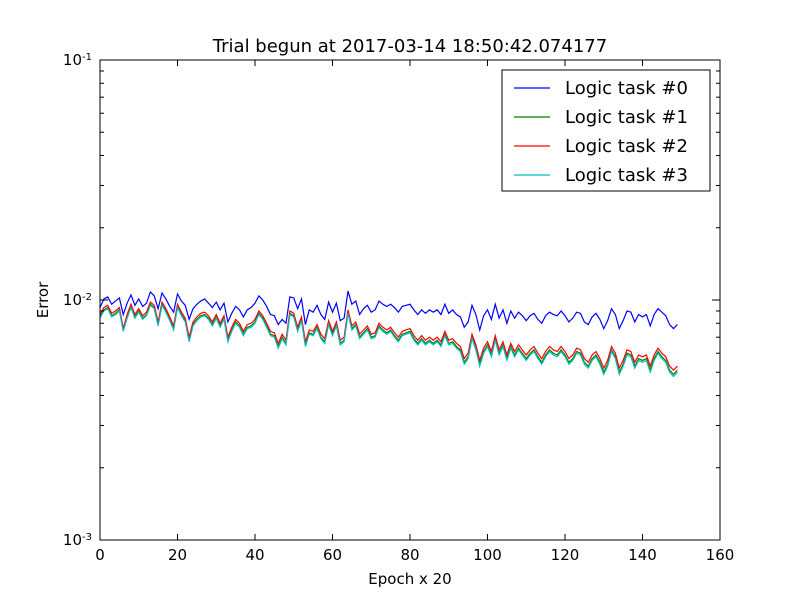 The width and height of the screenshot is (800, 600). I want to click on x-axis-label: Epoch x 20, so click(409, 579).